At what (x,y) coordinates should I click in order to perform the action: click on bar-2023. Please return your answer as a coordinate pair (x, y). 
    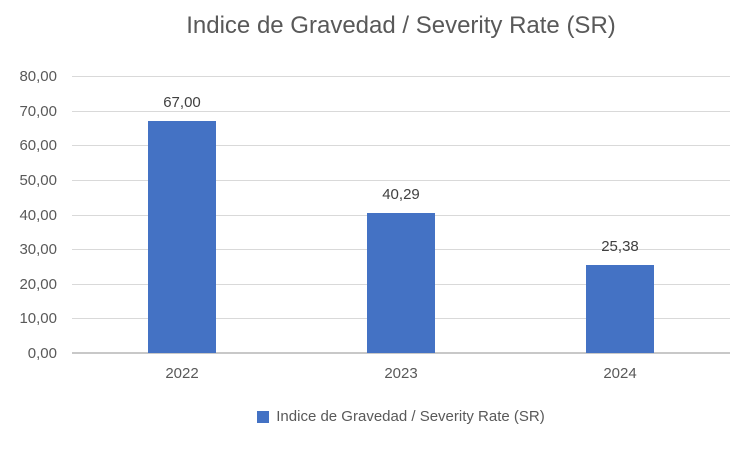
    Looking at the image, I should click on (401, 283).